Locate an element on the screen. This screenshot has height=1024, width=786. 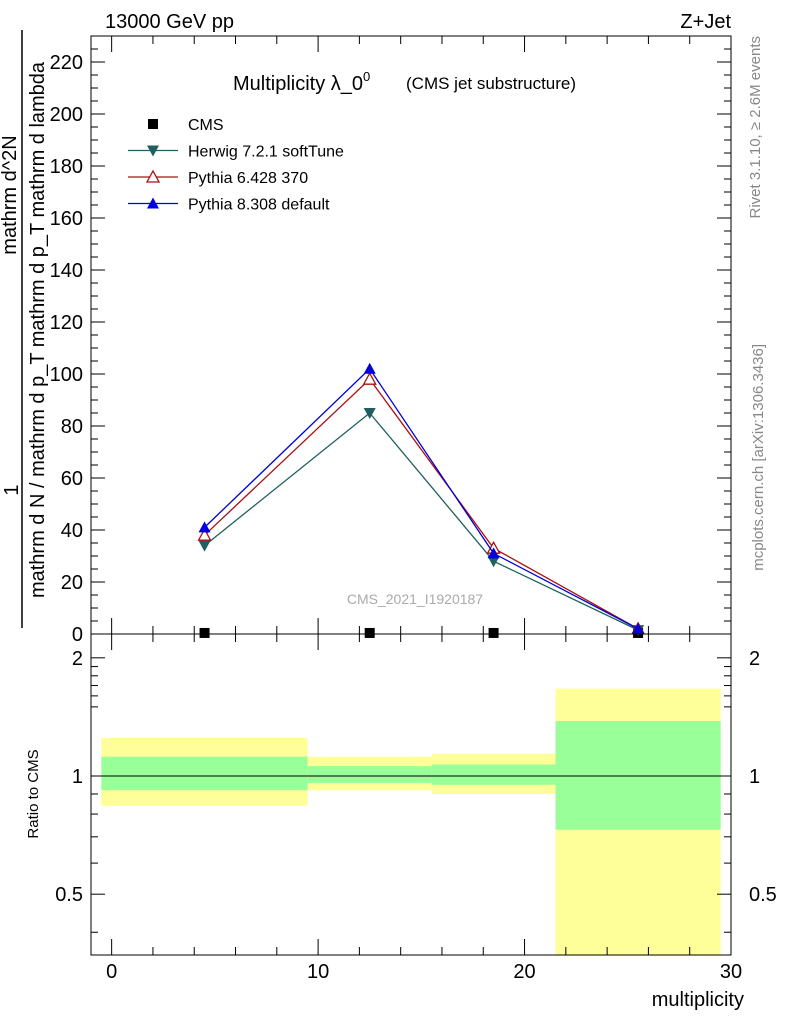
series-line-herwig is located at coordinates (421, 521).